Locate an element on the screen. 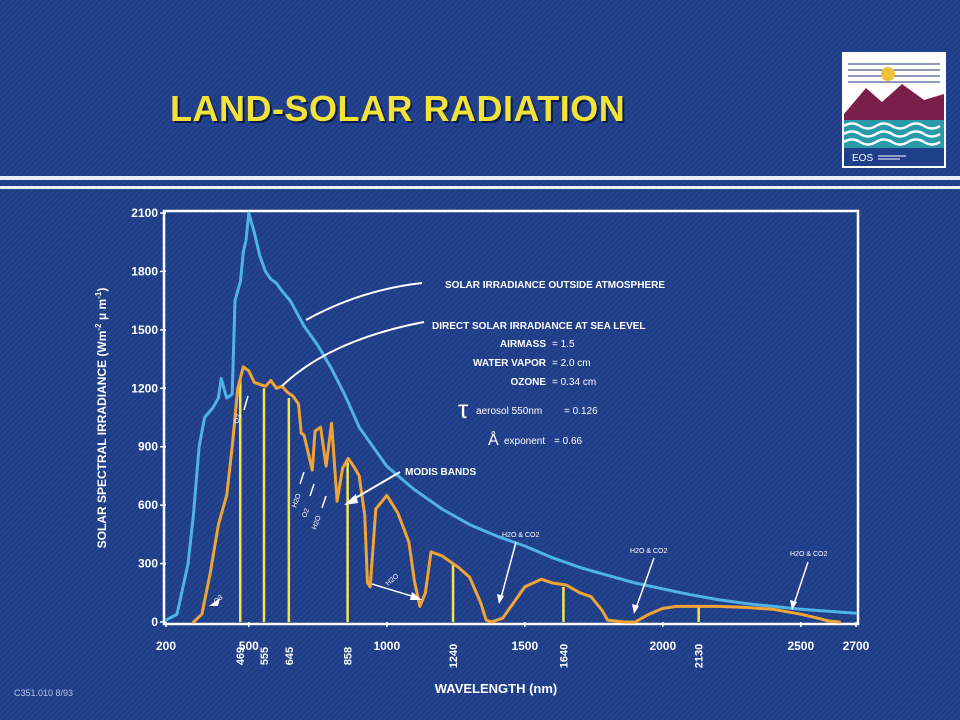 This screenshot has height=720, width=960. condition-ozone-value: = 0.34 cm is located at coordinates (574, 382).